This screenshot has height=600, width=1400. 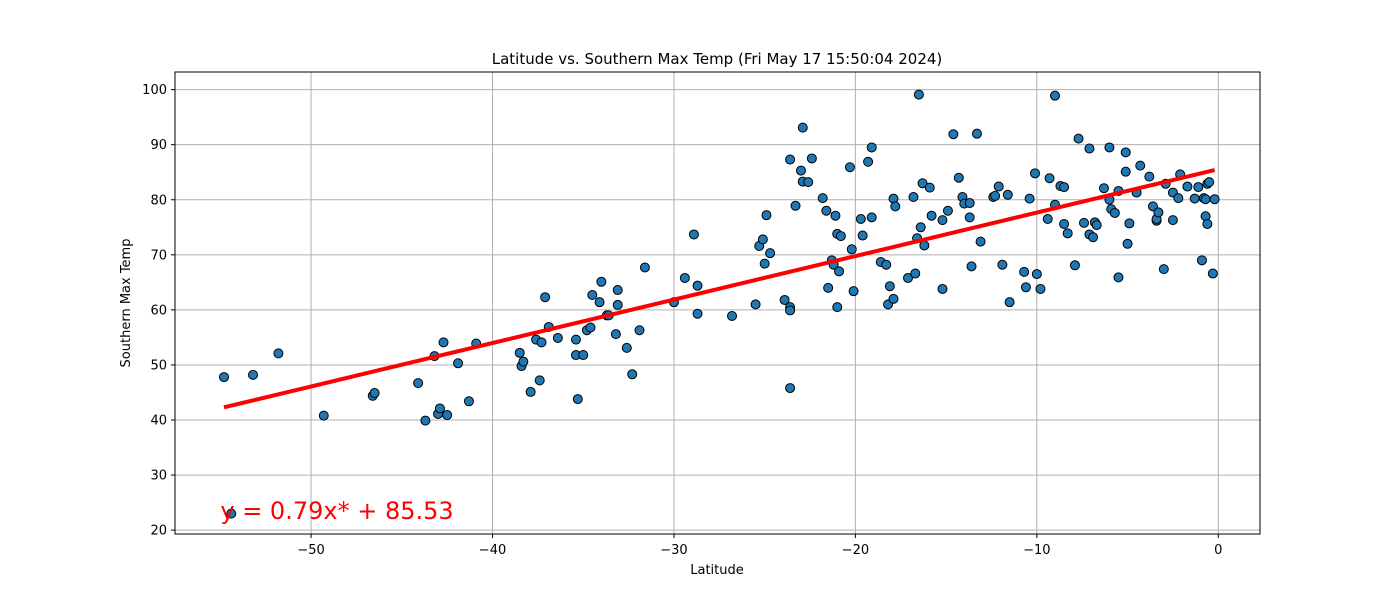 What do you see at coordinates (1218, 550) in the screenshot?
I see `x-tick-label: 0` at bounding box center [1218, 550].